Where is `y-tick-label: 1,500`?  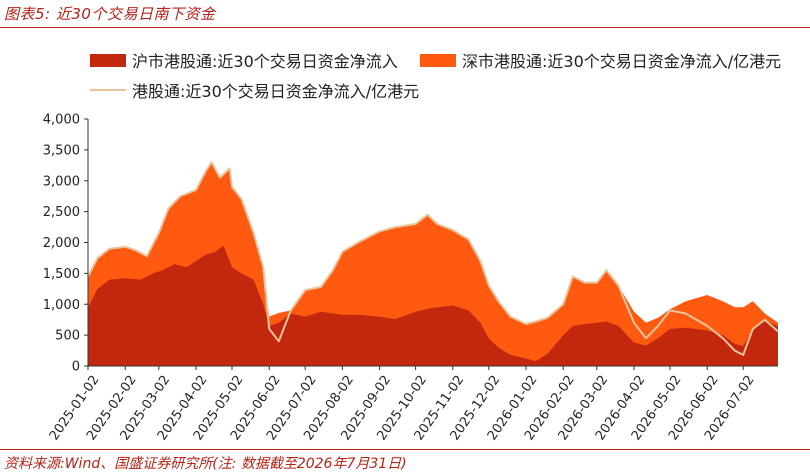 y-tick-label: 1,500 is located at coordinates (61, 274).